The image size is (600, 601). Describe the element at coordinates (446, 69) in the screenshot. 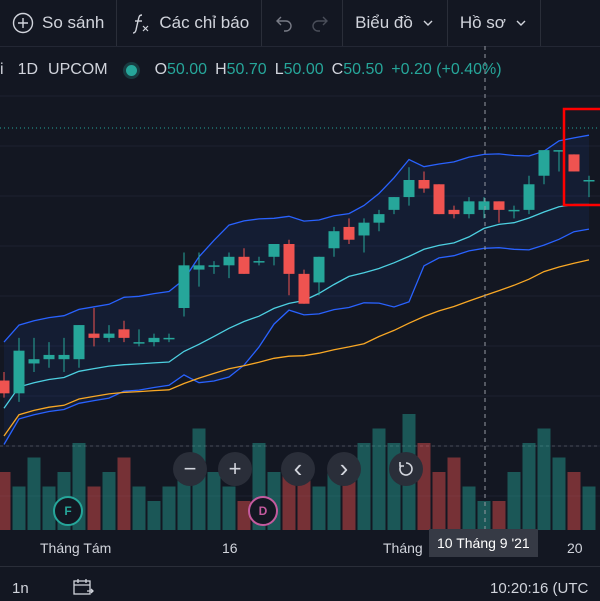

I see `change-value: +0.20 (+0.40%)` at that location.